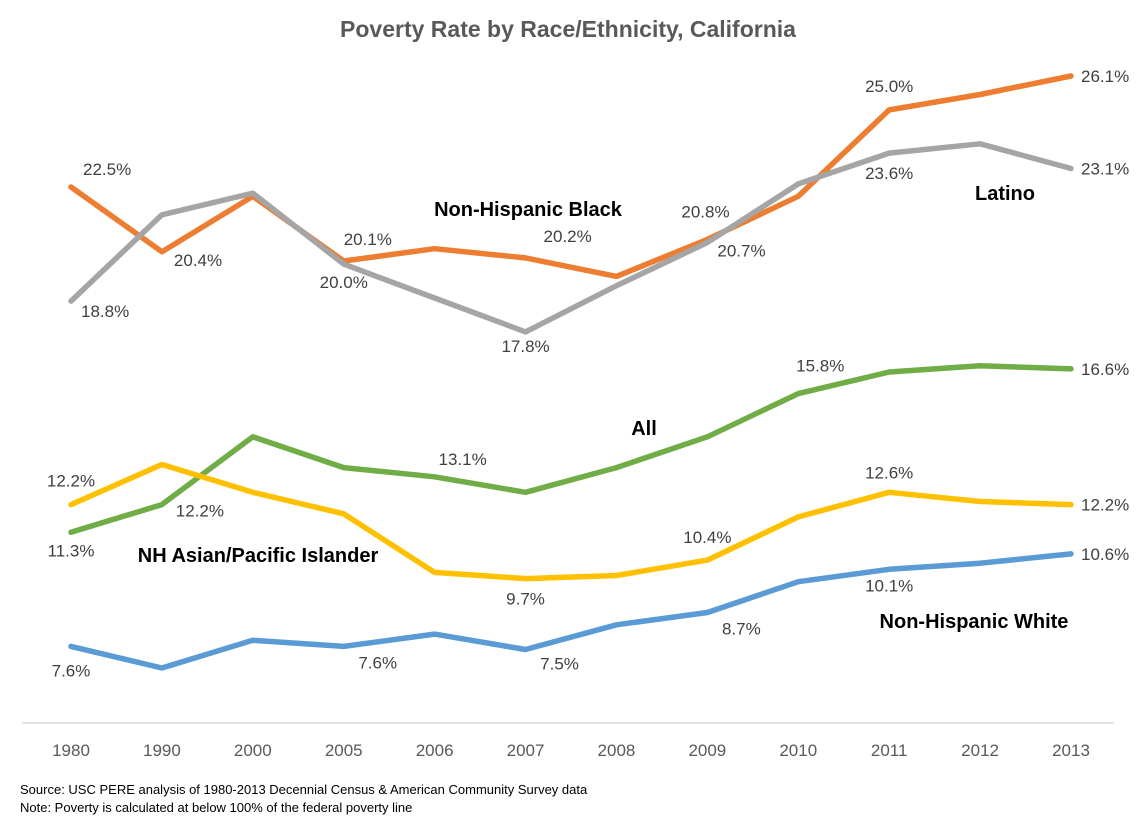 Image resolution: width=1136 pixels, height=824 pixels. I want to click on series-line-non-hispanic-white, so click(571, 611).